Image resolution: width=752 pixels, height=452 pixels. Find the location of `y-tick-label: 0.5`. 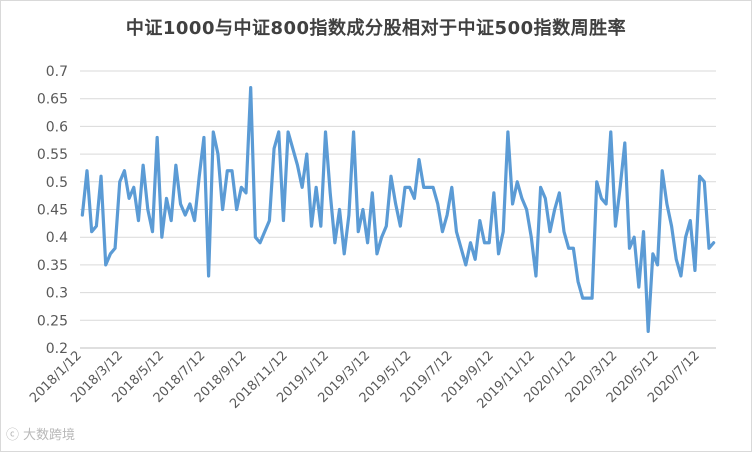

y-tick-label: 0.5 is located at coordinates (57, 183).